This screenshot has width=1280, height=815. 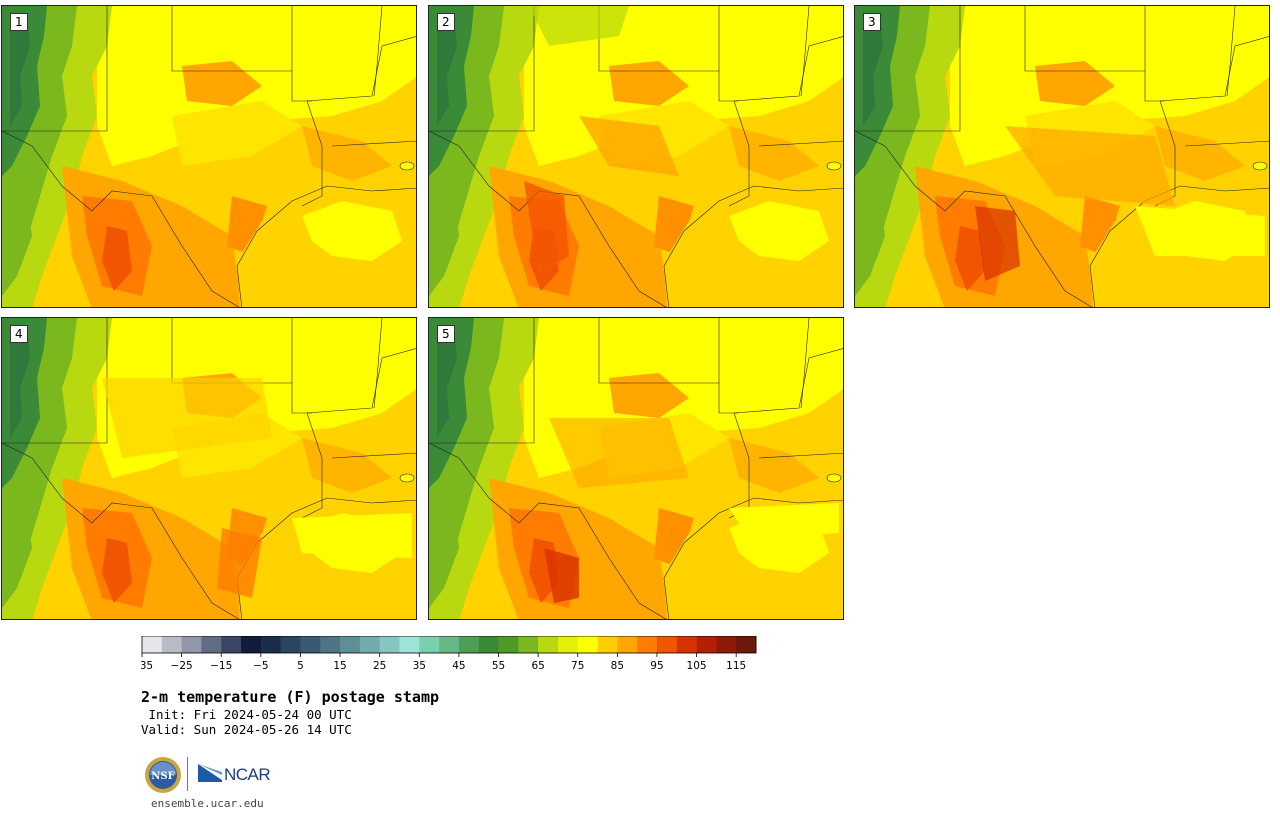 I want to click on nsf-logo-text: NSF, so click(x=162, y=776).